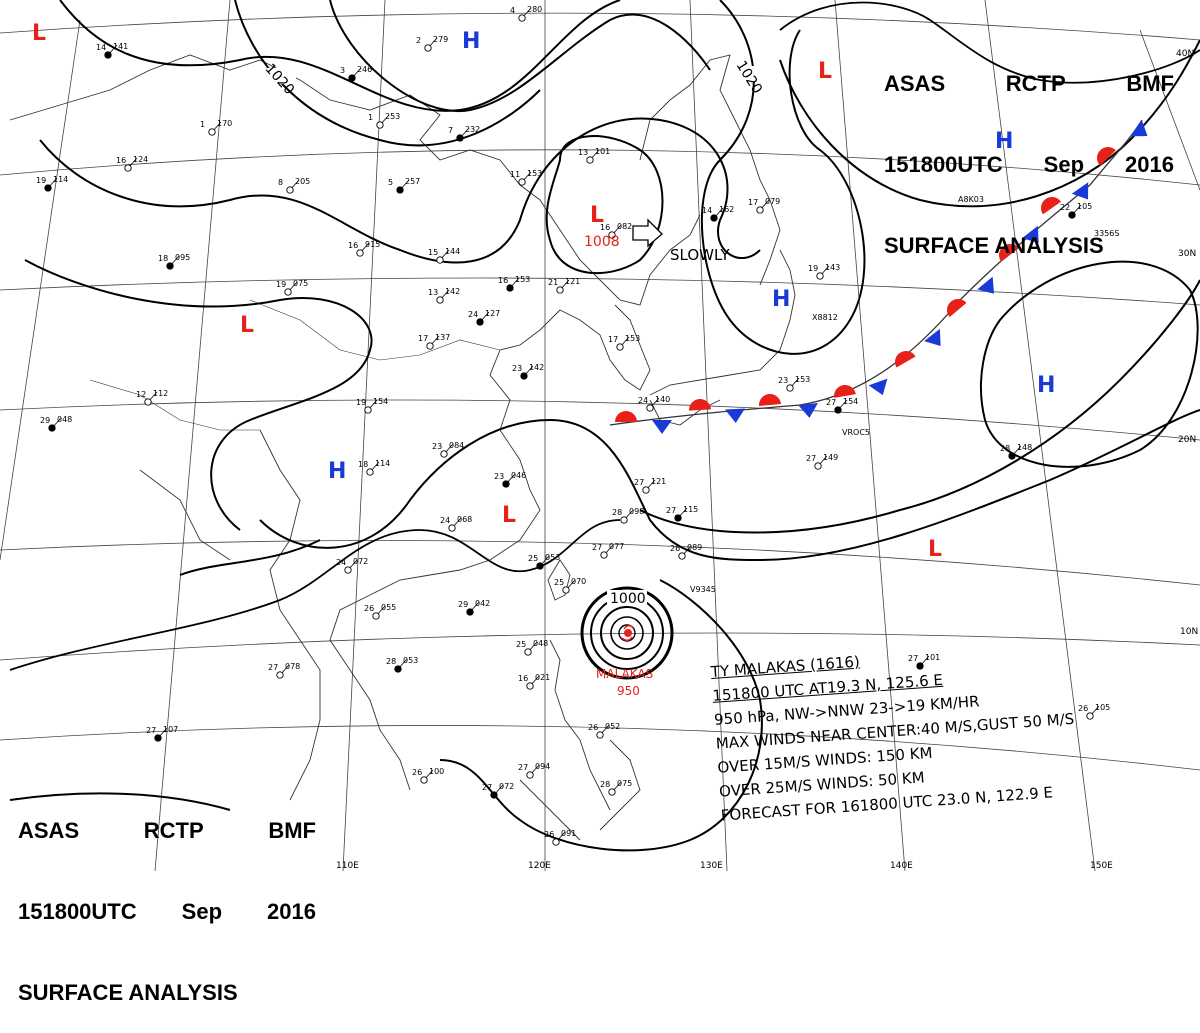 The height and width of the screenshot is (1033, 1200). What do you see at coordinates (624, 226) in the screenshot?
I see `station-pressure: 082` at bounding box center [624, 226].